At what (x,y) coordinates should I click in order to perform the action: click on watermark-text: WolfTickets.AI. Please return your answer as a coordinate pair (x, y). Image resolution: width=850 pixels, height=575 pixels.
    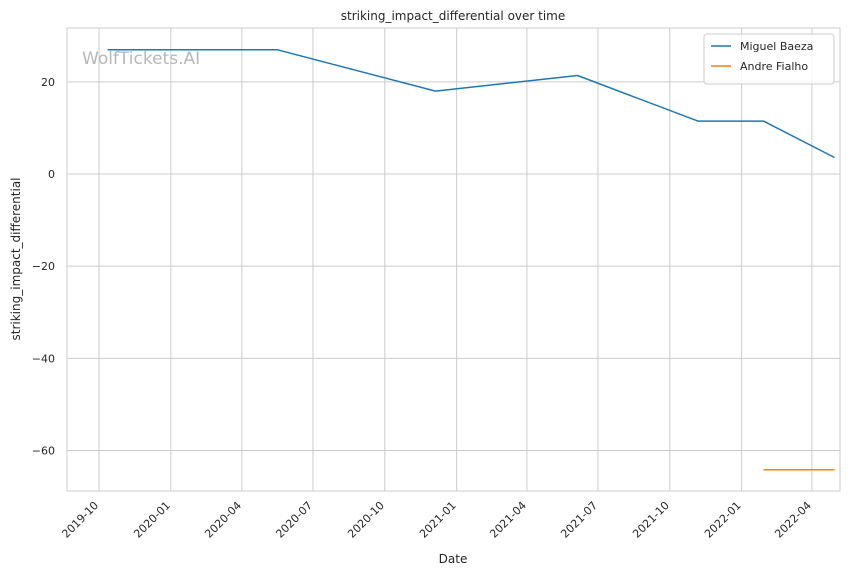
    Looking at the image, I should click on (141, 59).